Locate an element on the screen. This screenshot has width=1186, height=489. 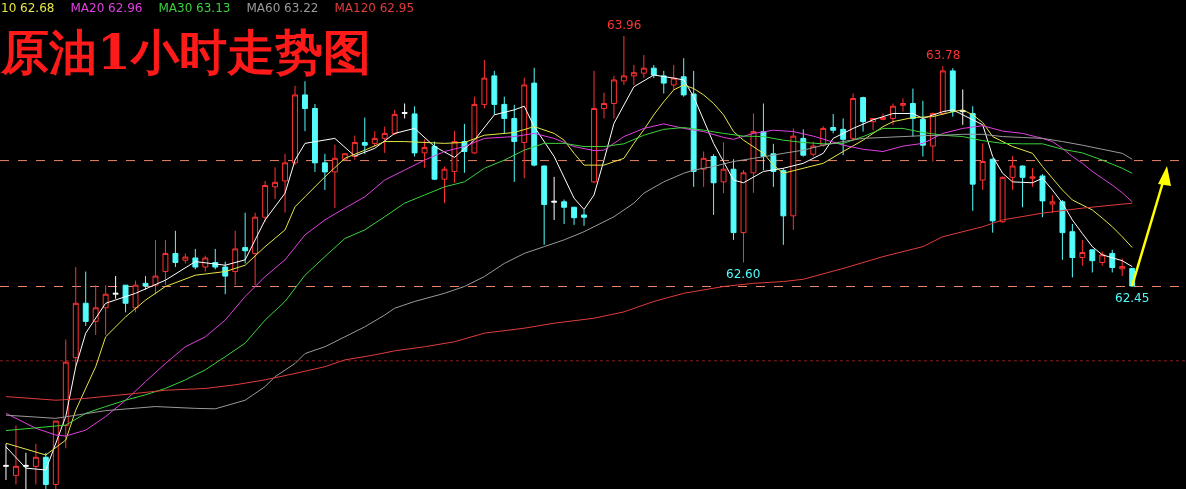
annotation: 62.60 is located at coordinates (743, 274).